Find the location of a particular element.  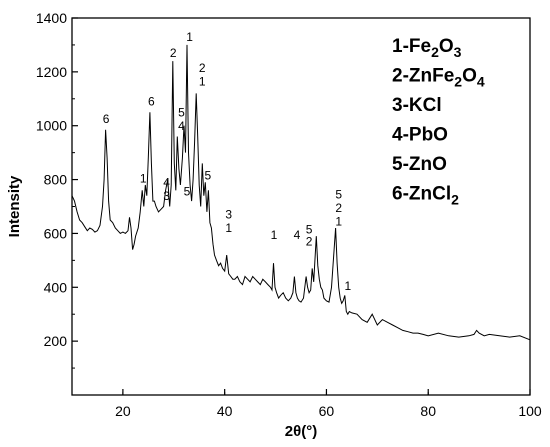

y-tick-label: 600 is located at coordinates (56, 233).